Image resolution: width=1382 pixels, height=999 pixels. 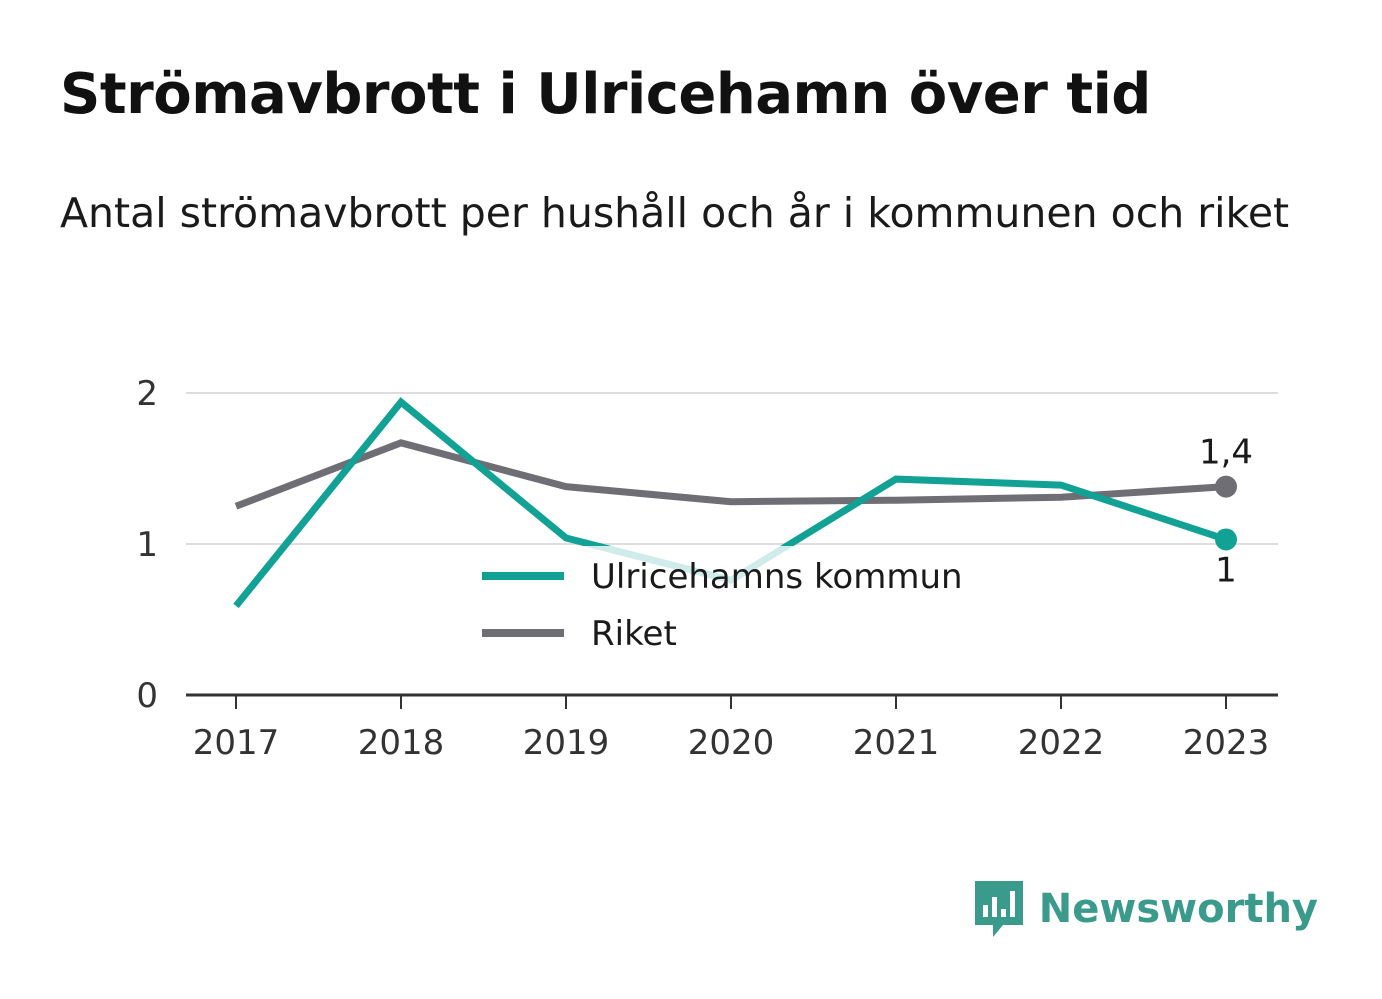 I want to click on y-tick-label-1: 1, so click(x=147, y=545).